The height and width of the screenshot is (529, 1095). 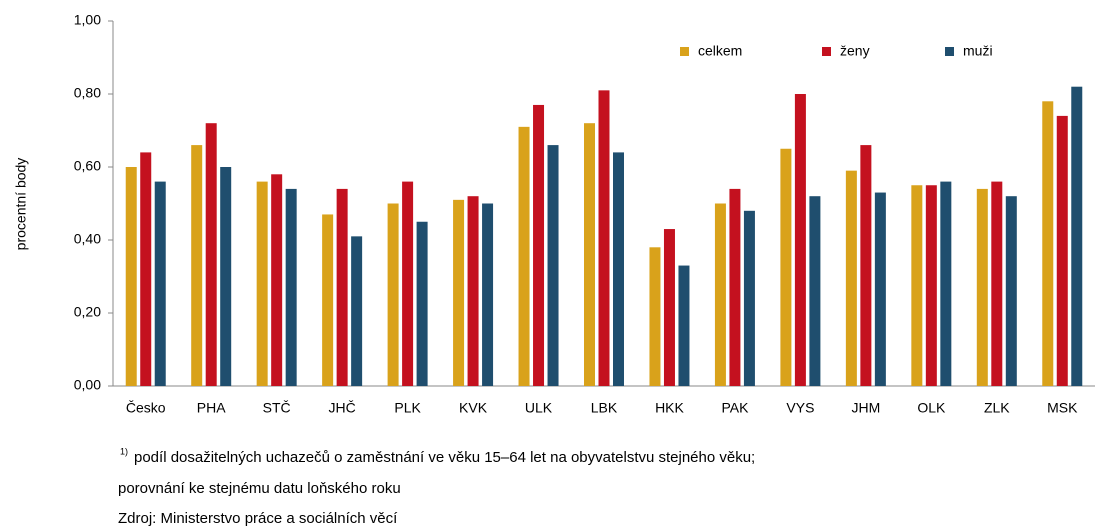 I want to click on x-tick-label: KVK, so click(x=473, y=408).